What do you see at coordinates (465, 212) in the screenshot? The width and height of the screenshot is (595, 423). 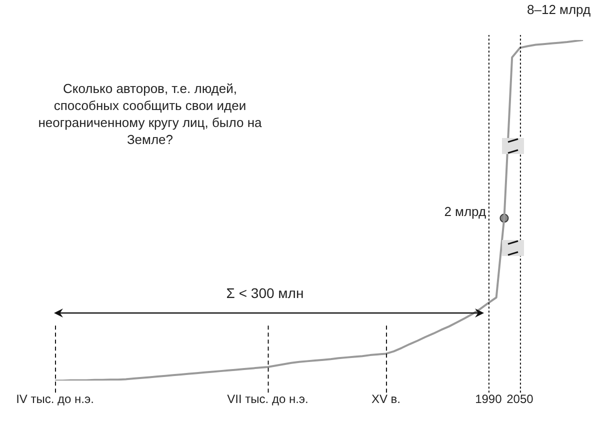 I see `annotation: 2 млрд` at bounding box center [465, 212].